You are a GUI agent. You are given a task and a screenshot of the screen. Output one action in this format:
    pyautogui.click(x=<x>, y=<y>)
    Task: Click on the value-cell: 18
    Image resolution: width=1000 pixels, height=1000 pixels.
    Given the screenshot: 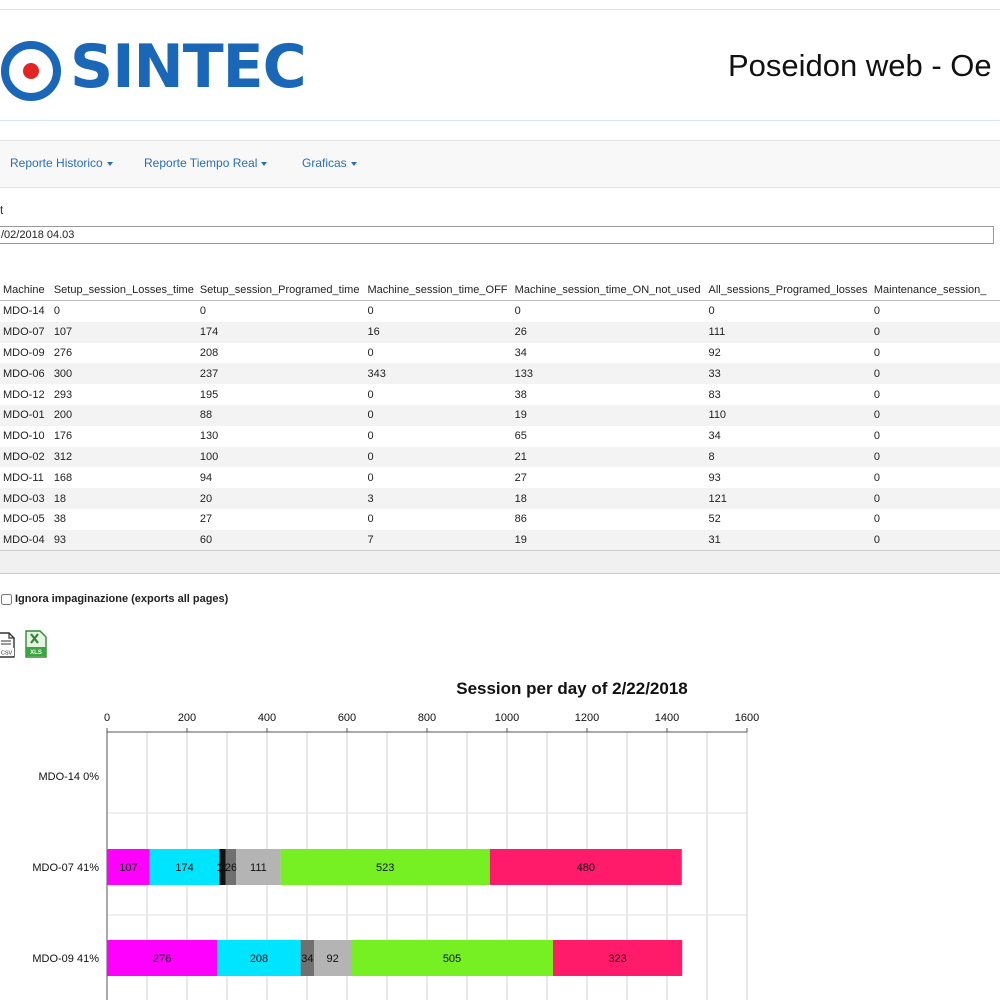 What is the action you would take?
    pyautogui.click(x=608, y=498)
    